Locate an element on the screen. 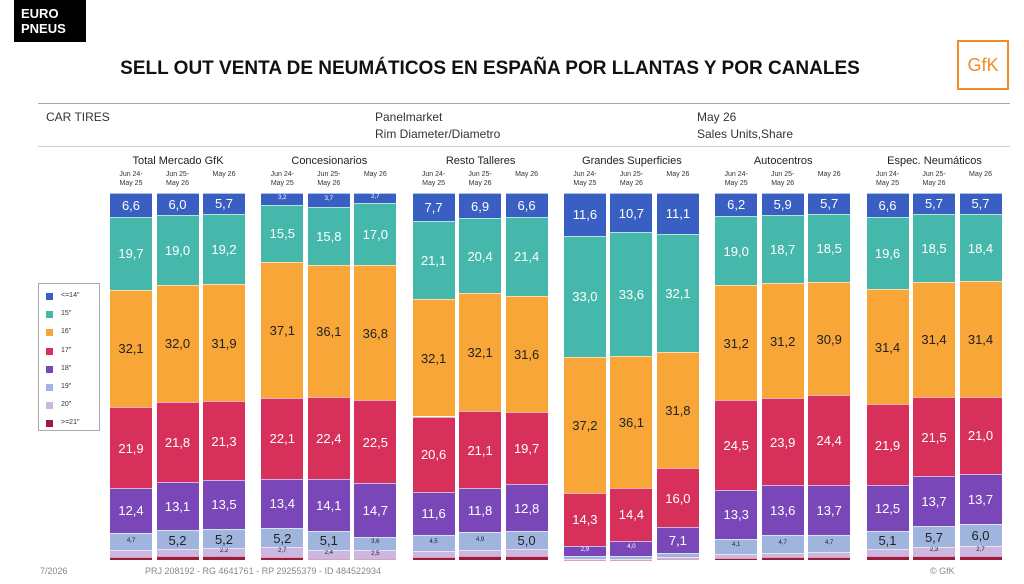 This screenshot has height=584, width=1024. data-label: 14,3 is located at coordinates (585, 520).